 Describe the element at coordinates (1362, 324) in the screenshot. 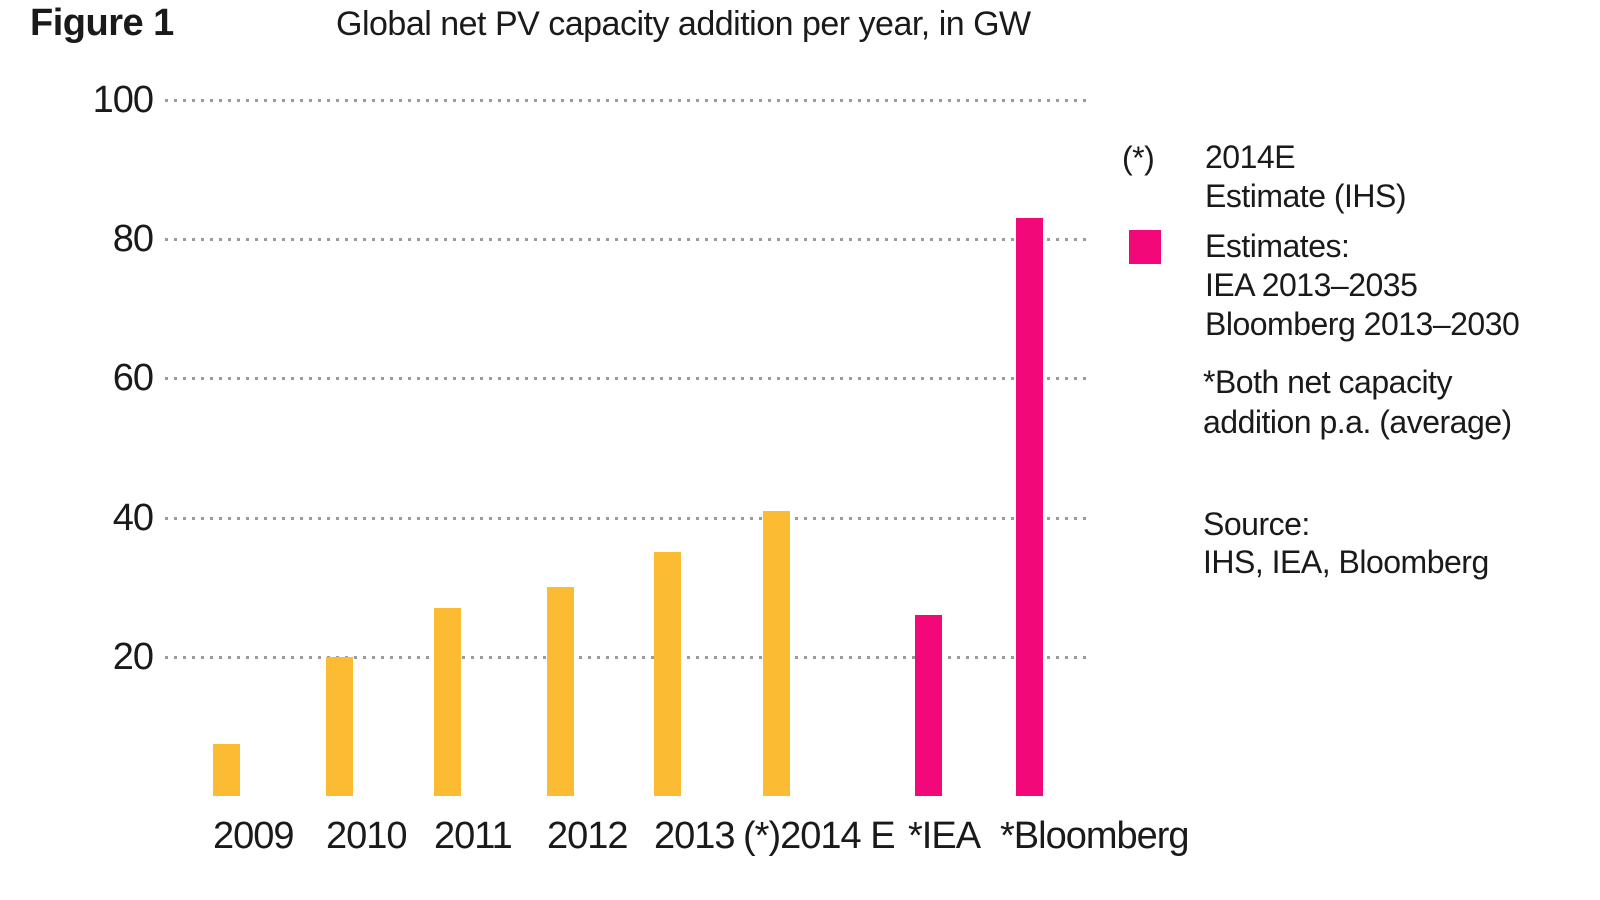

I see `legend-line: Bloomberg 2013–2030` at that location.